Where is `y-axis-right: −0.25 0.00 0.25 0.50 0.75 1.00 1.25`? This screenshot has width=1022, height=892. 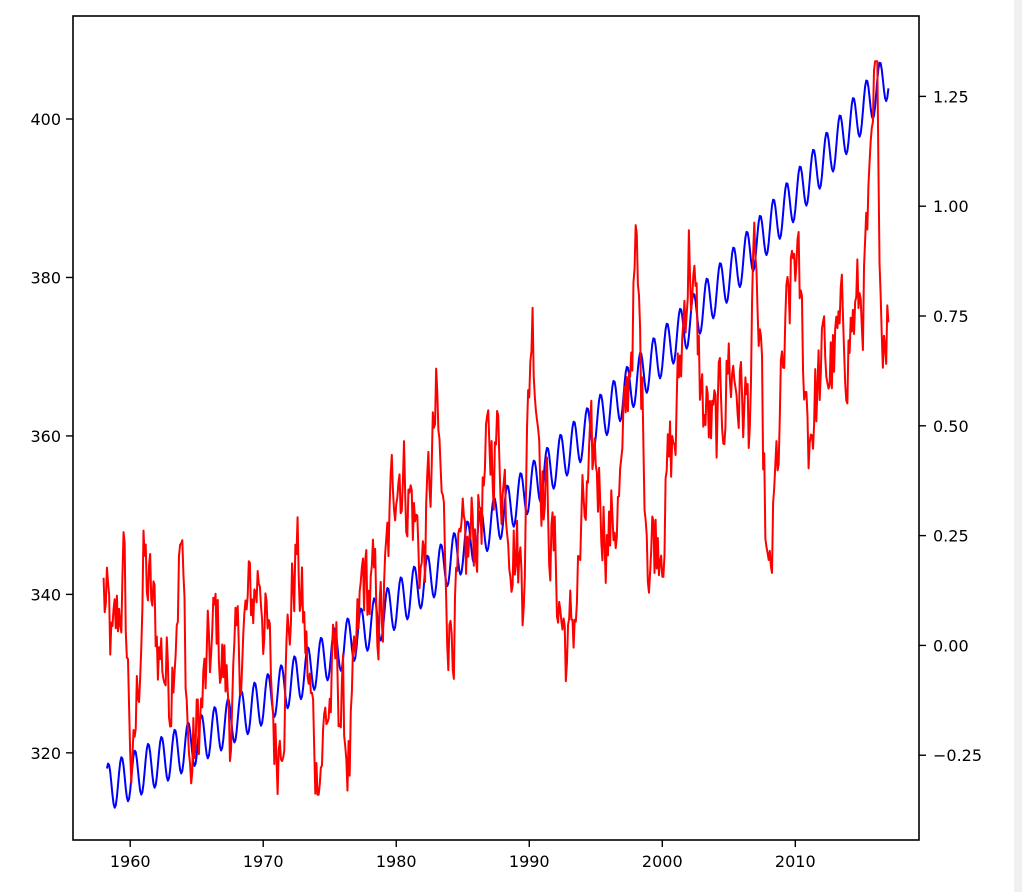 y-axis-right: −0.25 0.00 0.25 0.50 0.75 1.00 1.25 is located at coordinates (950, 426).